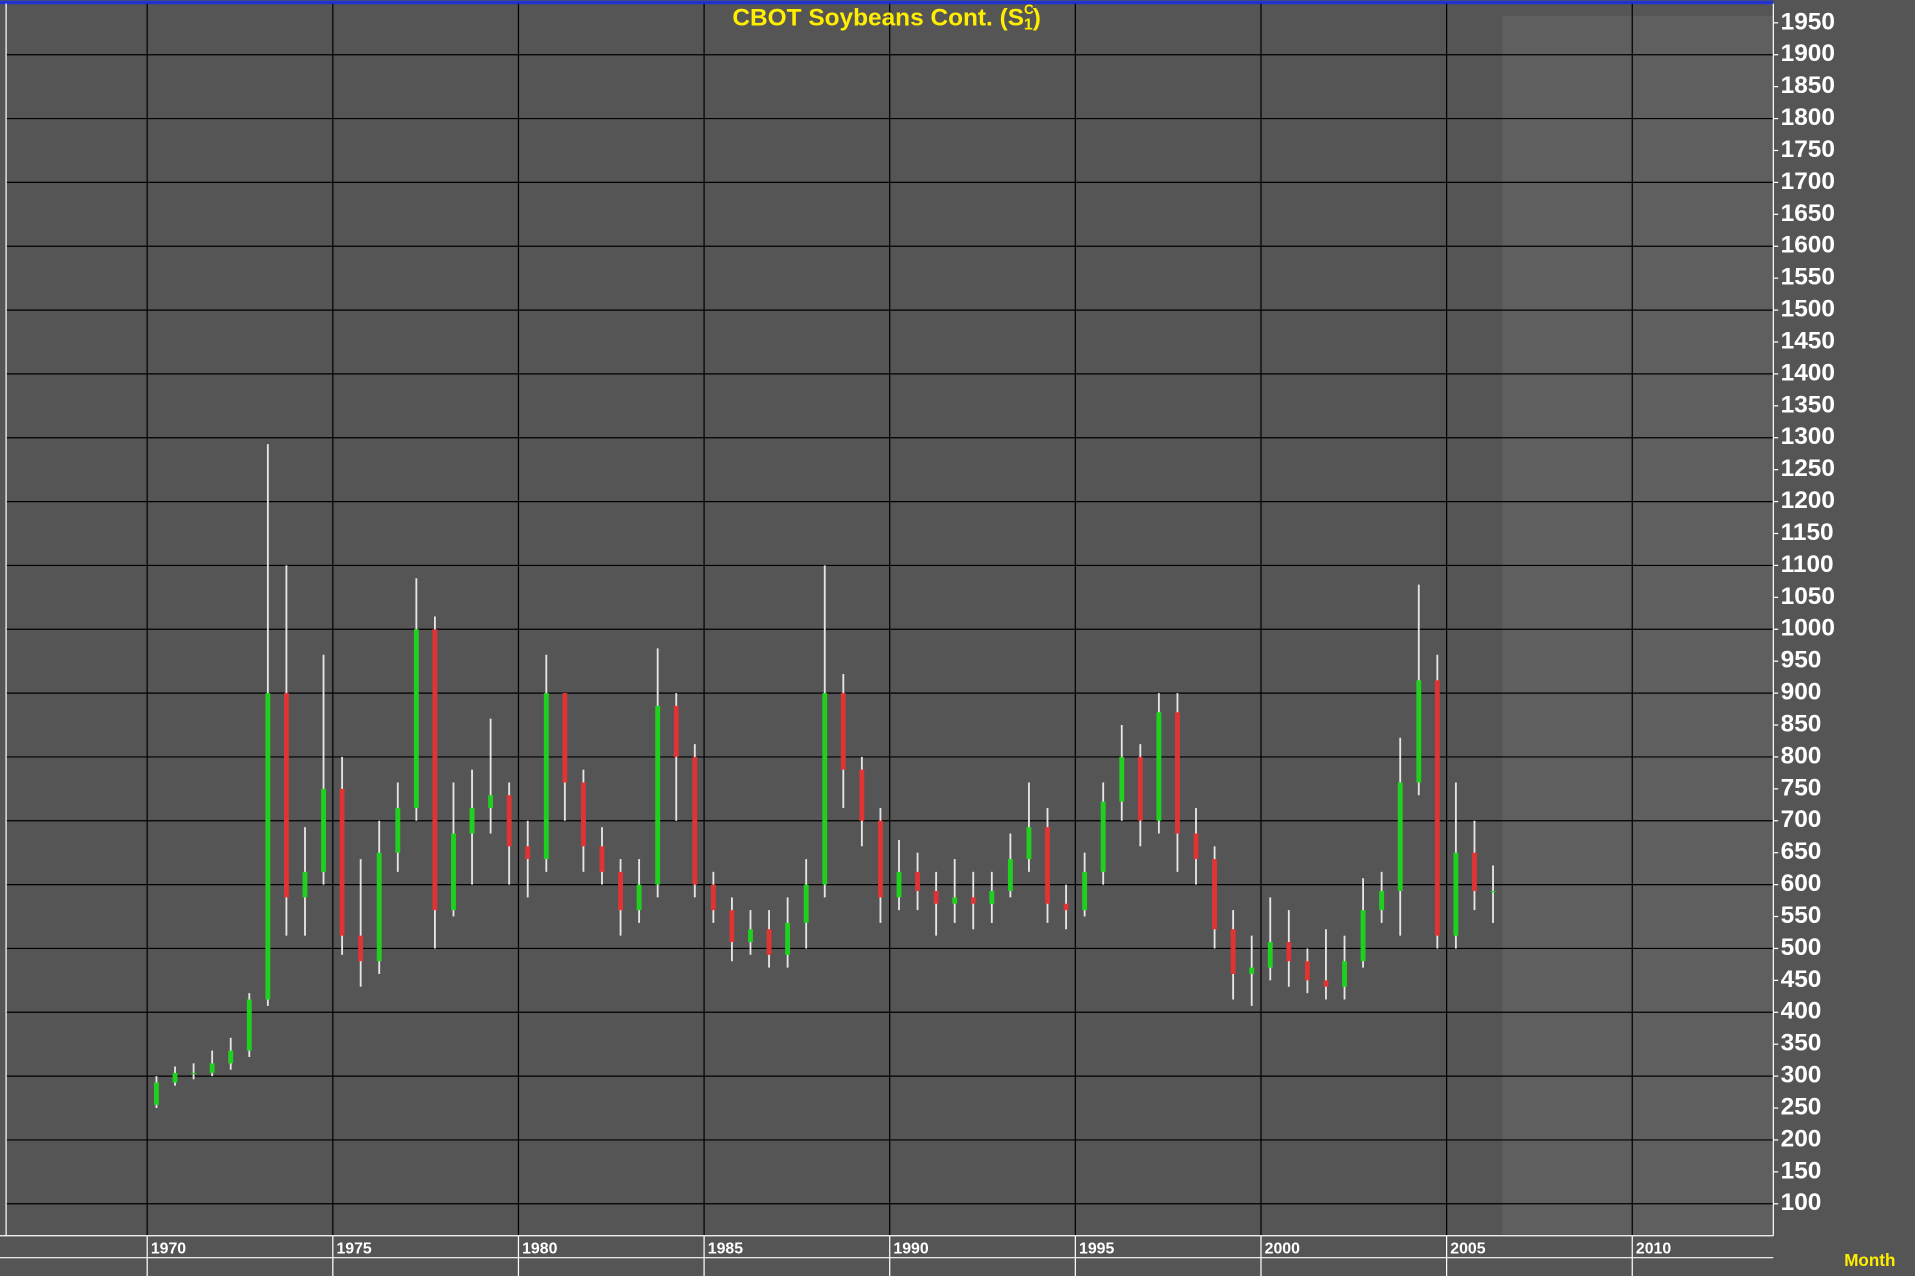  What do you see at coordinates (1808, 500) in the screenshot?
I see `y-tick-label: 1200` at bounding box center [1808, 500].